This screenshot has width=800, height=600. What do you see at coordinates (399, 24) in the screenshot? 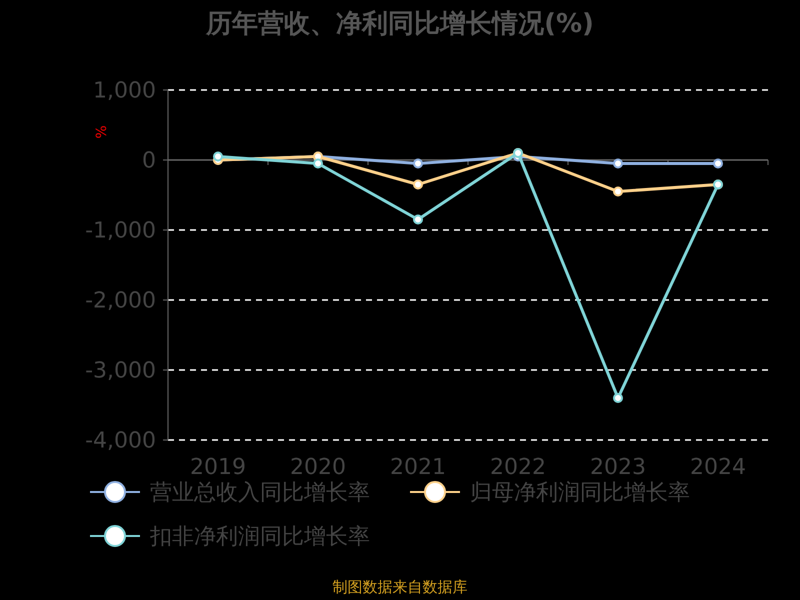
I see `chart-title: 历年营收、净利同比增长情况(%)` at bounding box center [399, 24].